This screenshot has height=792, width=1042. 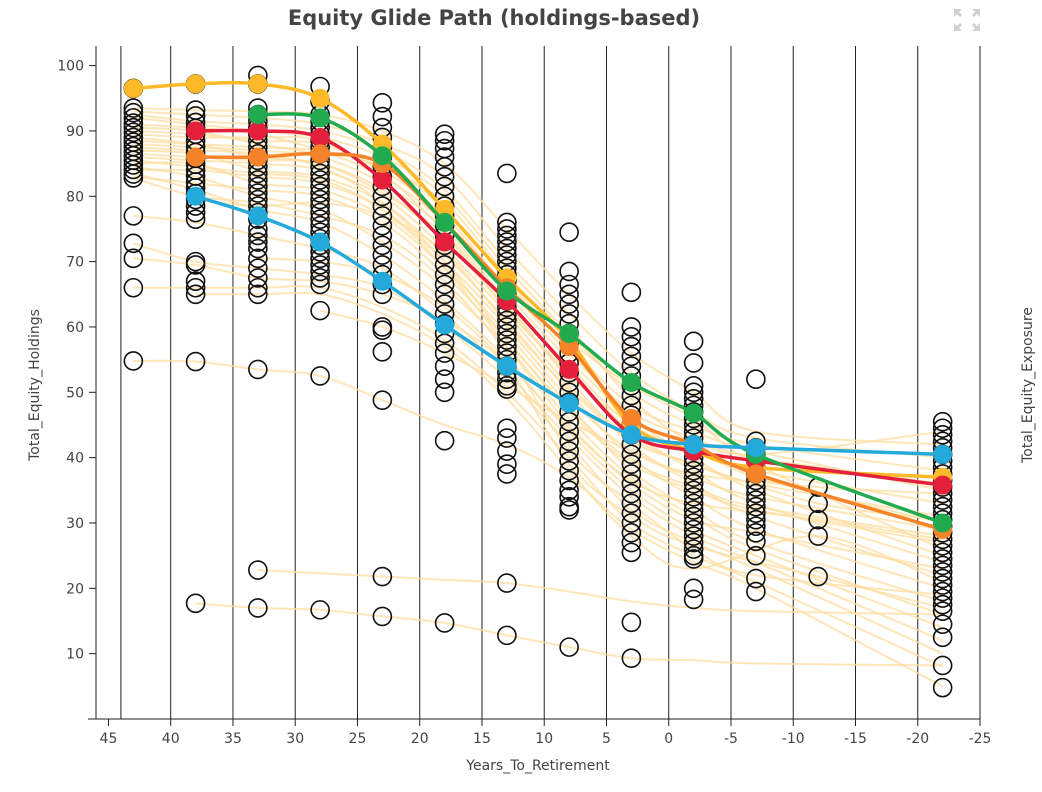 What do you see at coordinates (668, 739) in the screenshot?
I see `x-tick-label: 0` at bounding box center [668, 739].